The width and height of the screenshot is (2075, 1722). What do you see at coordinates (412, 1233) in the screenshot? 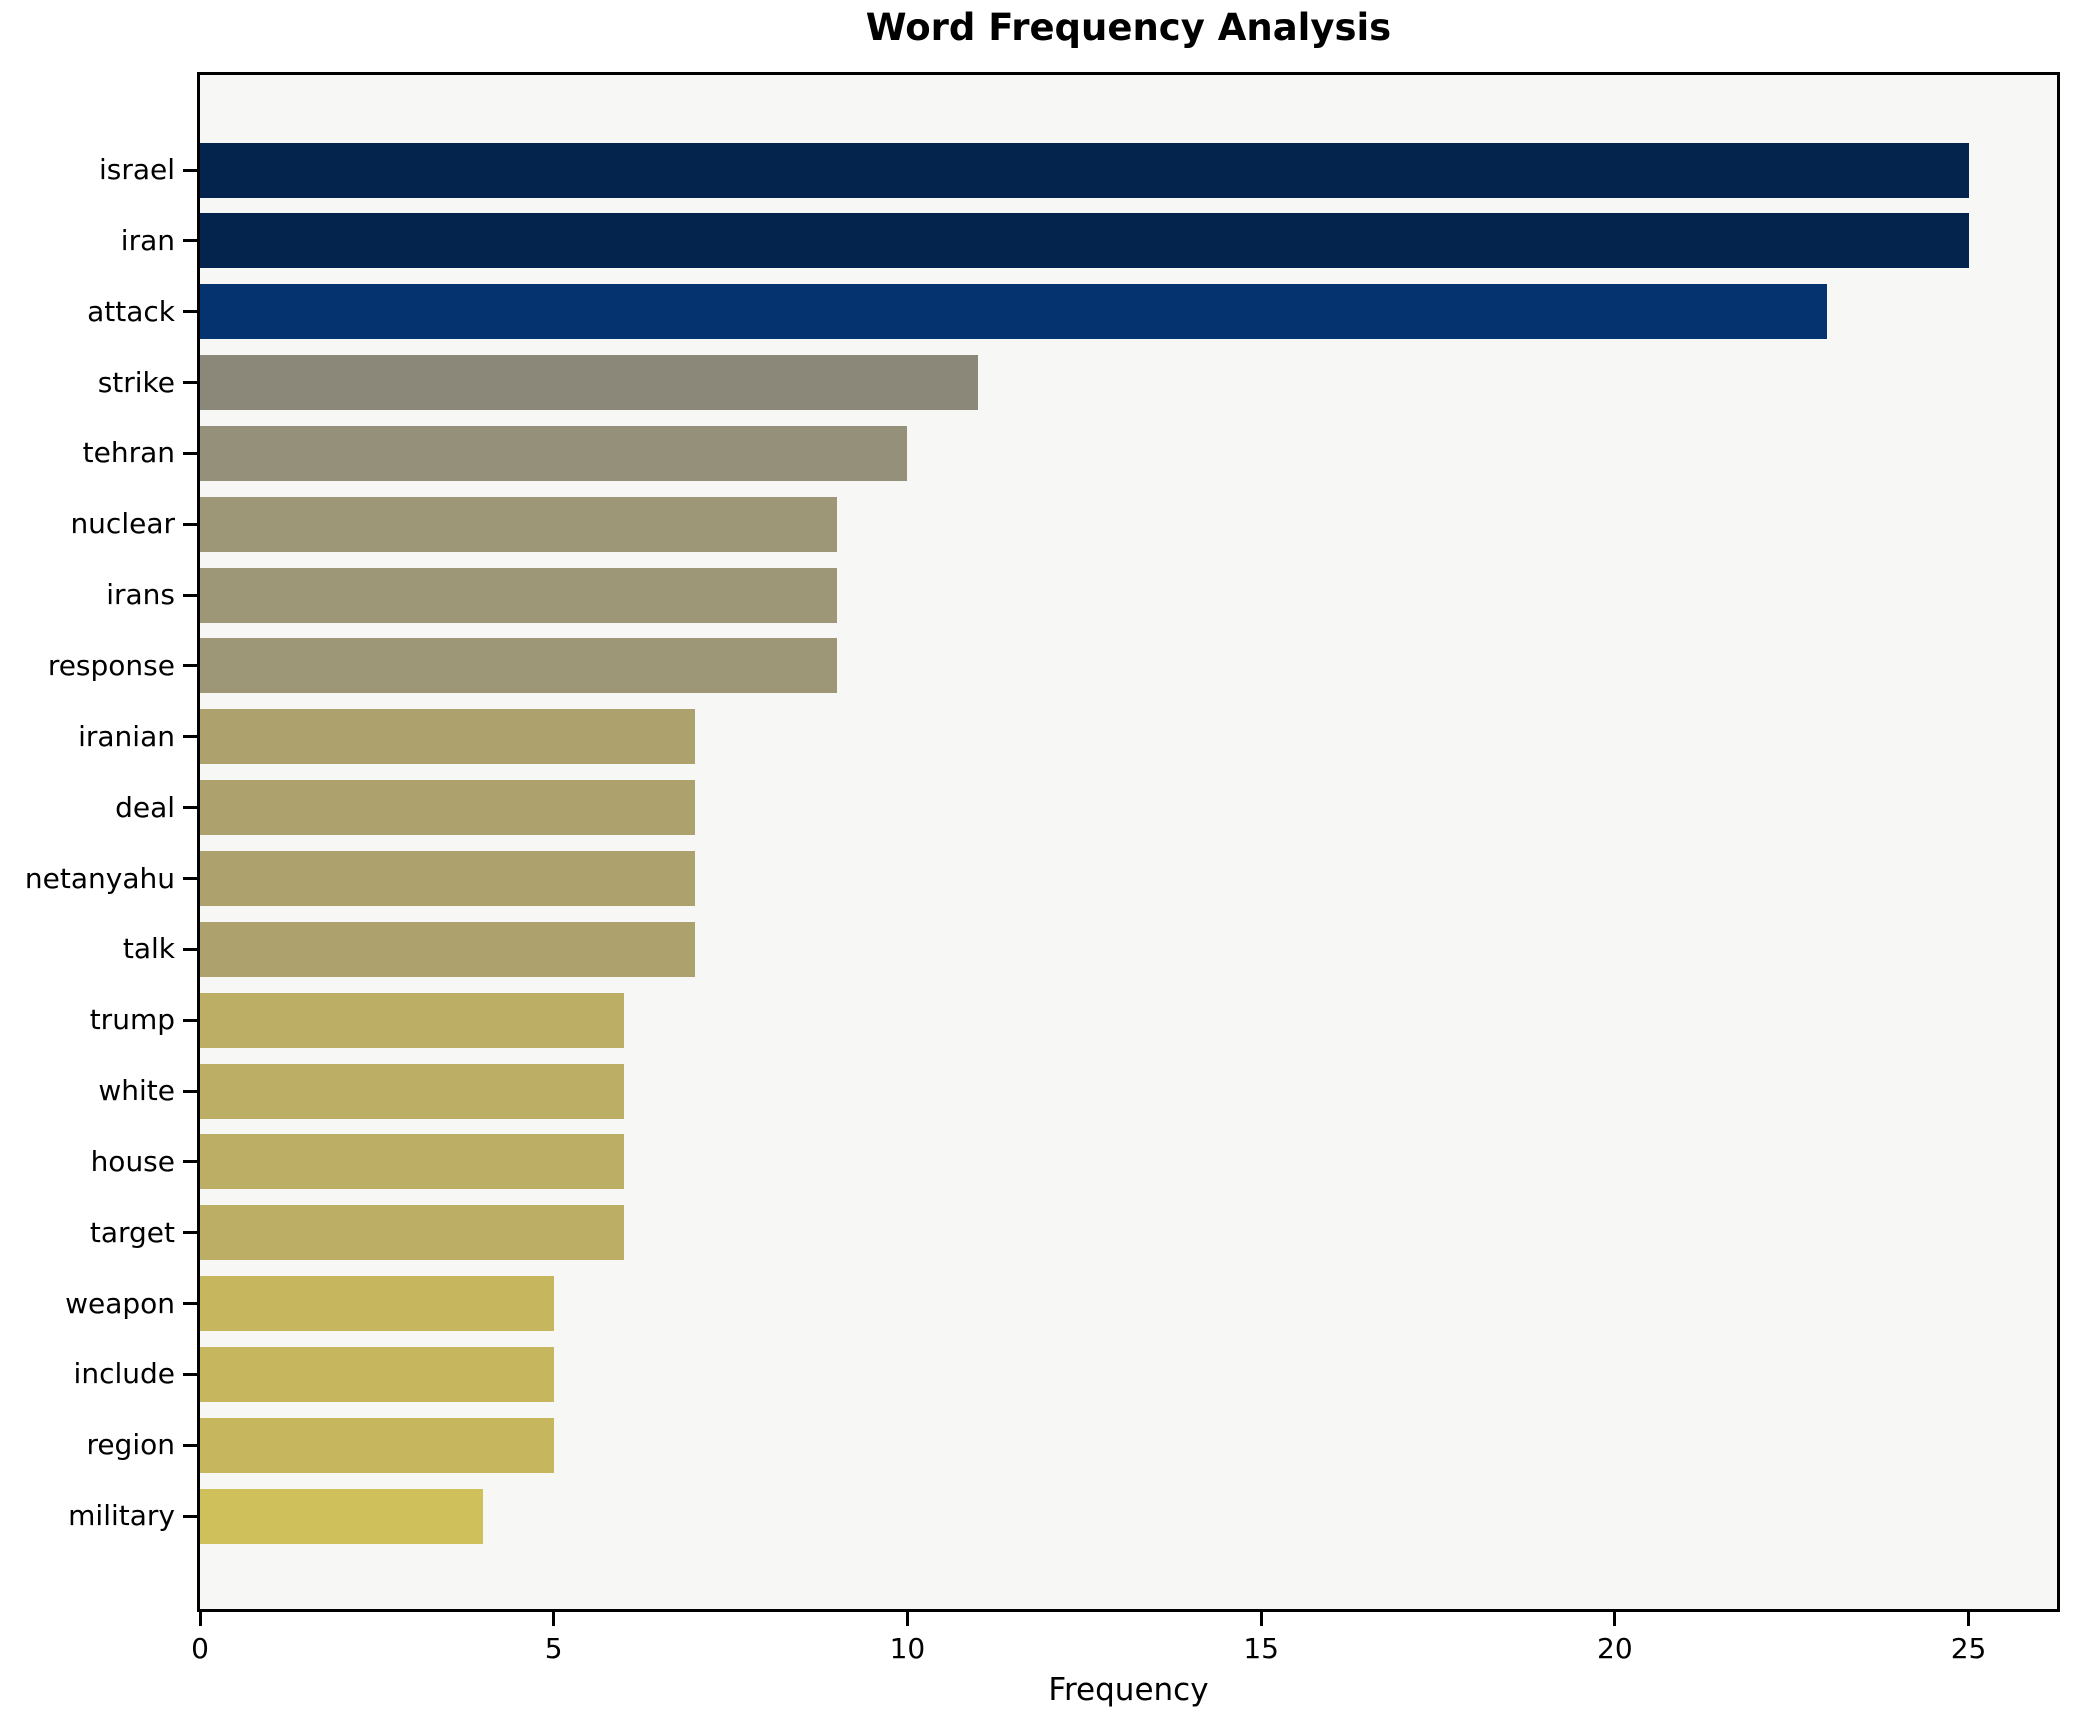
I see `bar-target` at bounding box center [412, 1233].